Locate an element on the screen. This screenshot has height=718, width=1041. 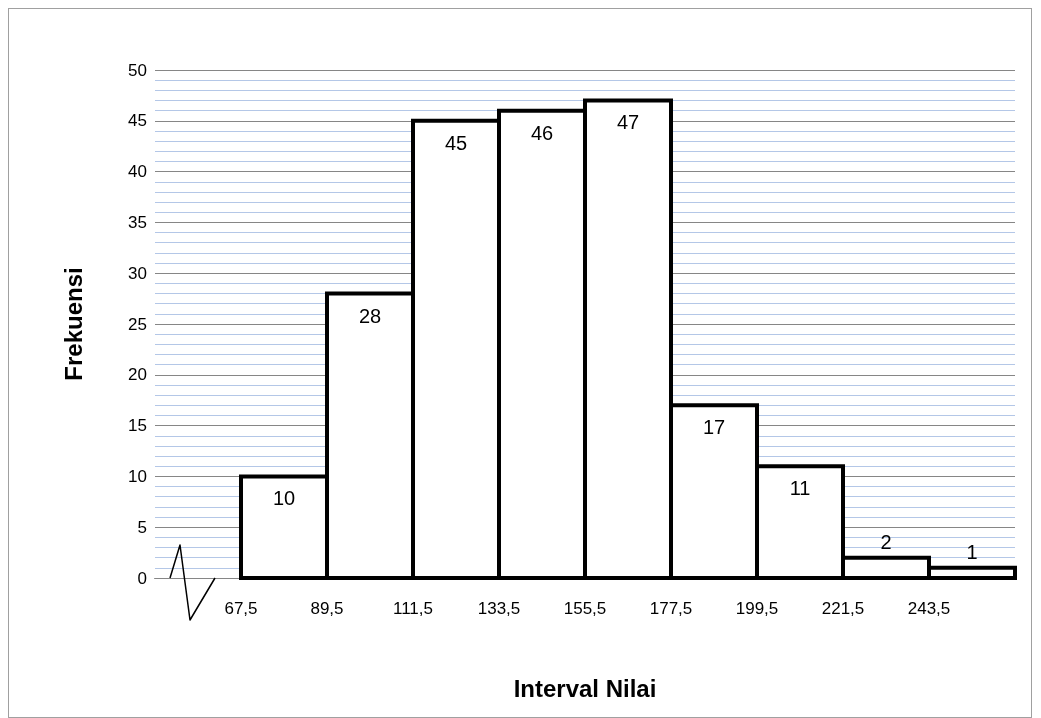
x-tick-label: 155,5 is located at coordinates (585, 608).